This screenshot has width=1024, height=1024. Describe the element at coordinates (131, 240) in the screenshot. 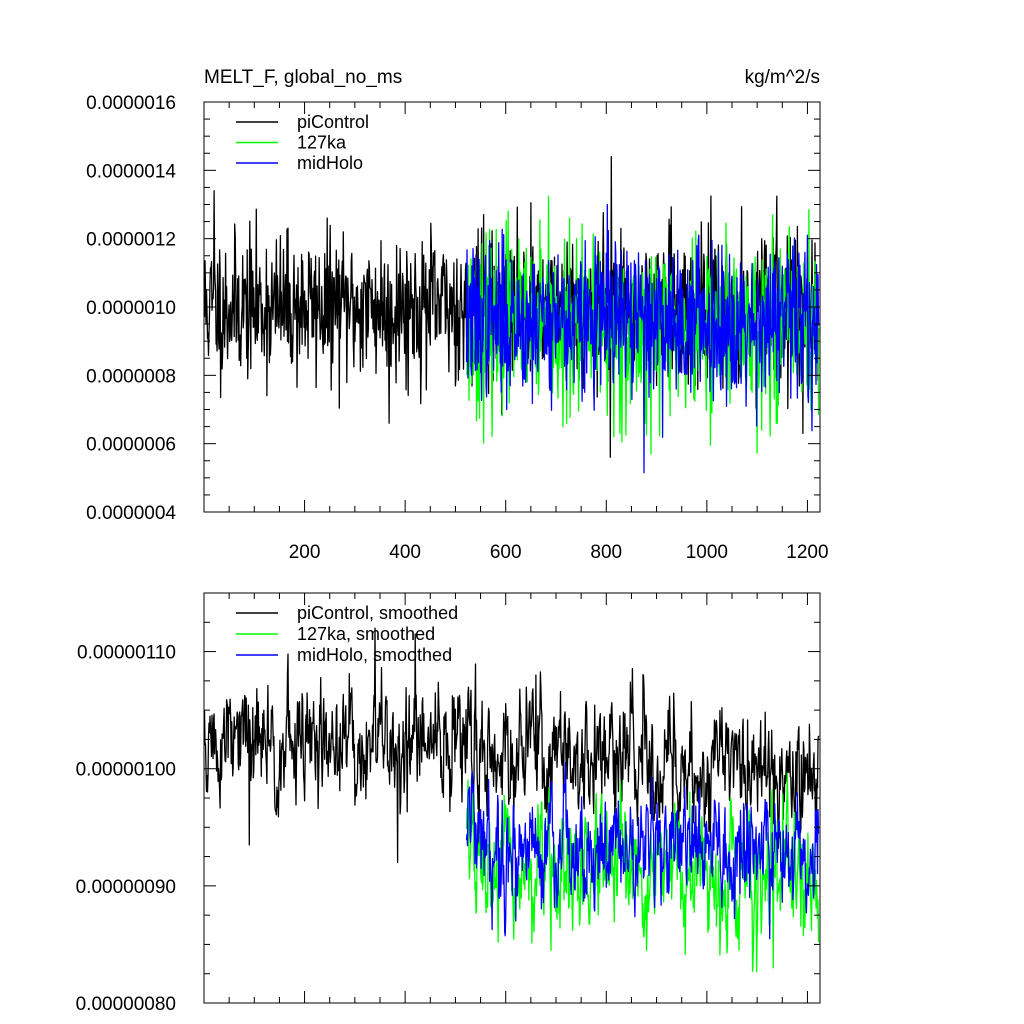

I see `y-tick-label: 0.0000012` at that location.